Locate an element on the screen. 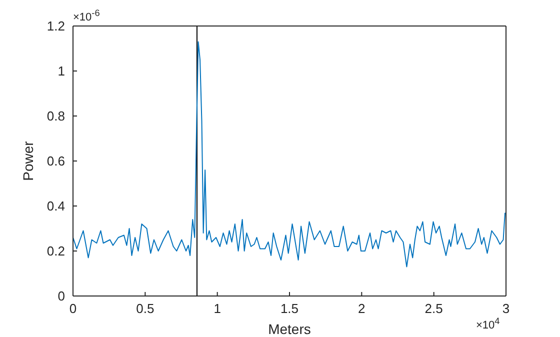 The width and height of the screenshot is (560, 337). text: ×10$^{-6}$ is located at coordinates (86, 16).